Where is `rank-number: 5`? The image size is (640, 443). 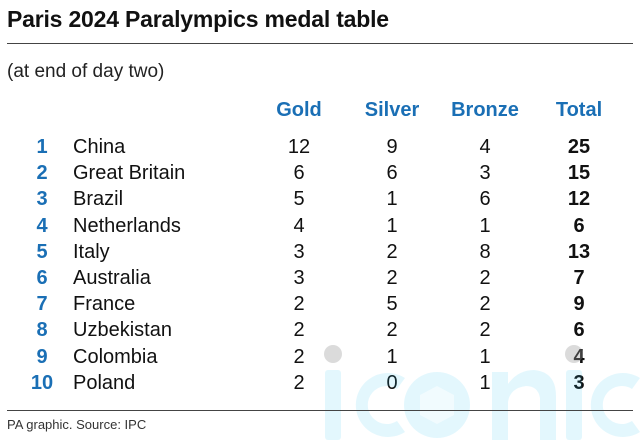
rank-number: 5 is located at coordinates (42, 251).